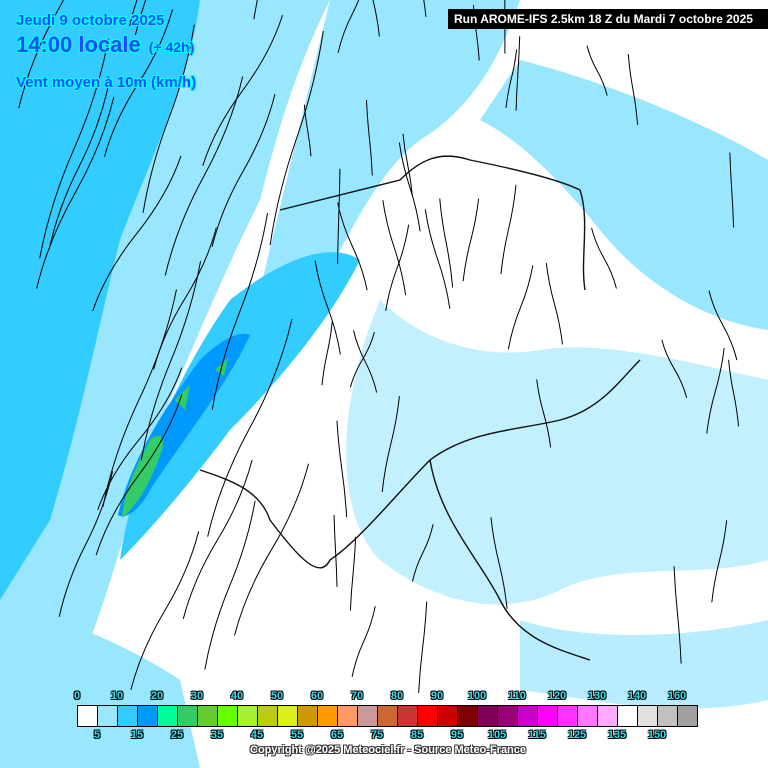 This screenshot has width=768, height=768. What do you see at coordinates (171, 47) in the screenshot?
I see `forecast-lead-time: (+ 42h)` at bounding box center [171, 47].